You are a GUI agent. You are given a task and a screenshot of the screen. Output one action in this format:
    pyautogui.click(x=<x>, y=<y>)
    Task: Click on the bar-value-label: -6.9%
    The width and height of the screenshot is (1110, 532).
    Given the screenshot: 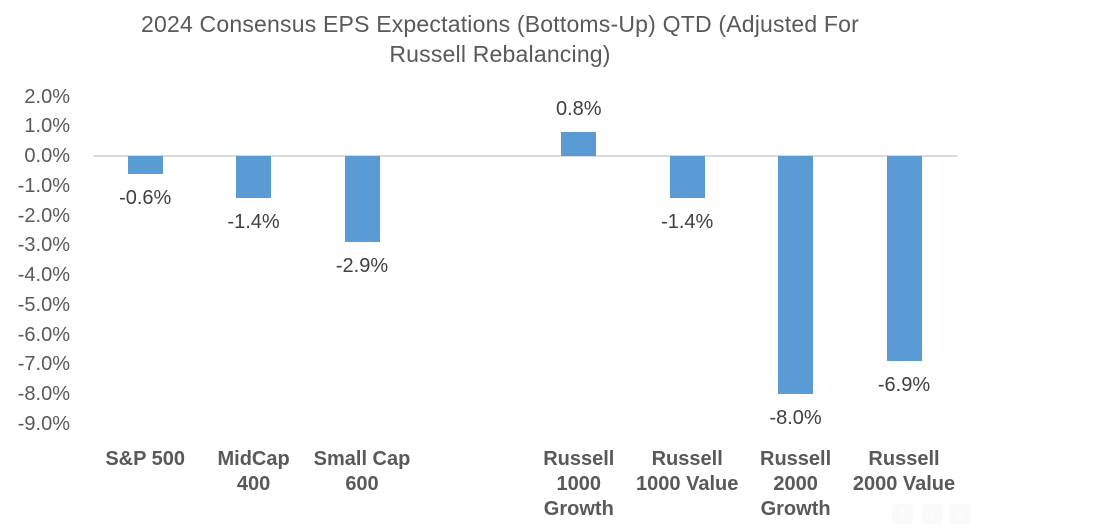 What is the action you would take?
    pyautogui.click(x=904, y=385)
    